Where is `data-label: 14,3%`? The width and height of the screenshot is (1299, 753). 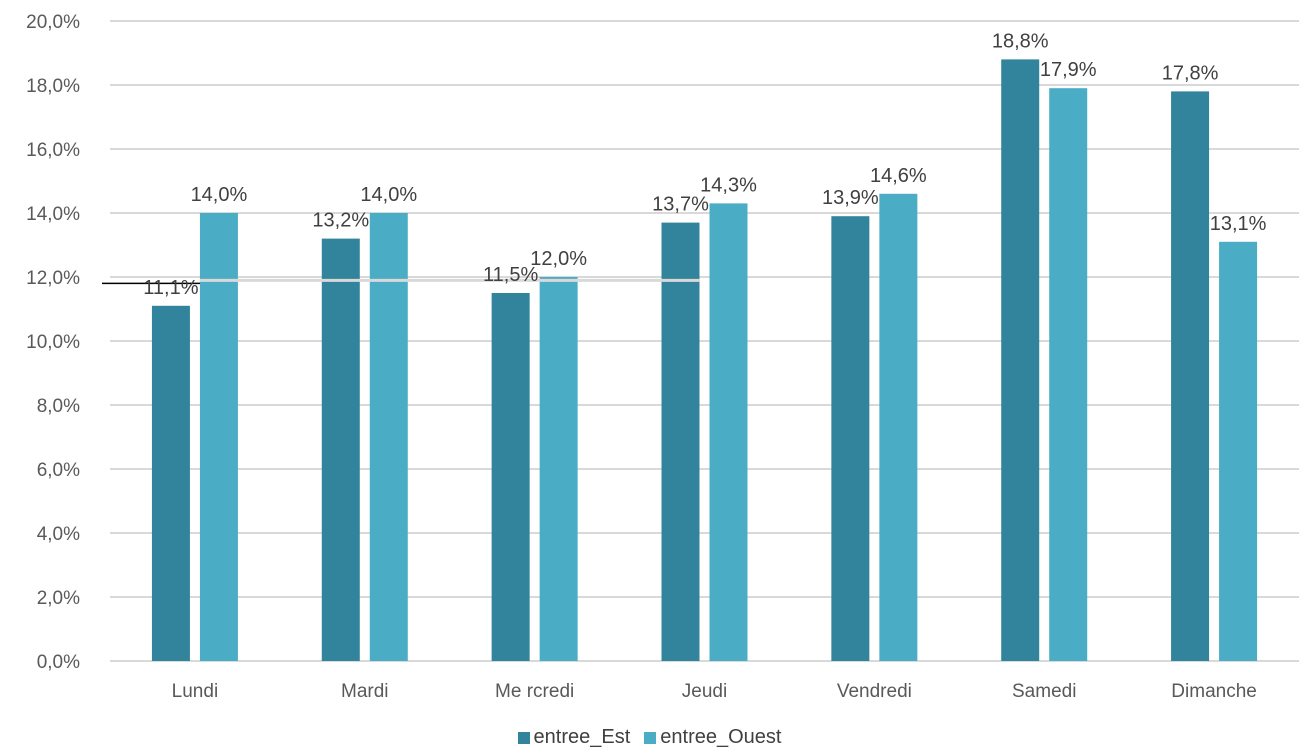
data-label: 14,3% is located at coordinates (728, 185).